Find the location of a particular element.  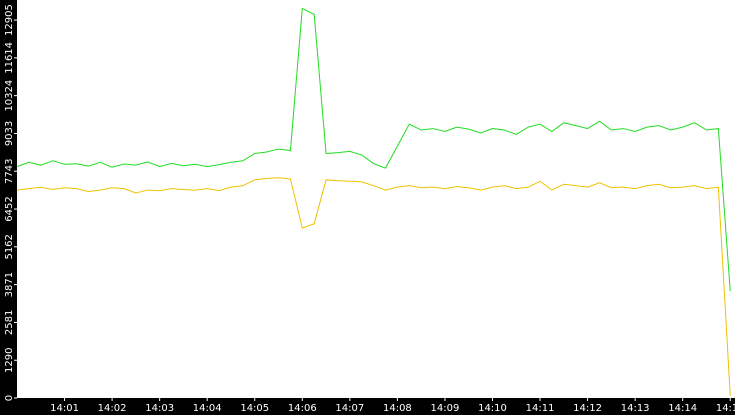

y-tick-label: 2581 is located at coordinates (9, 322).